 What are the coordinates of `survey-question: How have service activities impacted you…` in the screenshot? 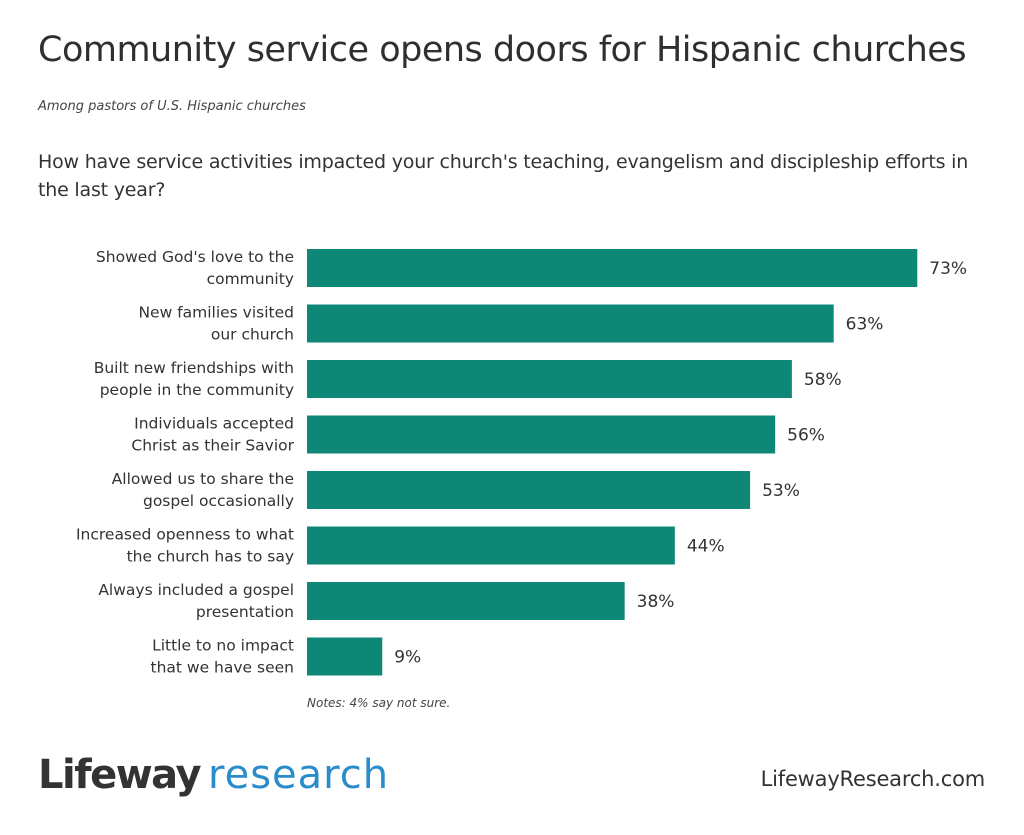 It's located at (503, 176).